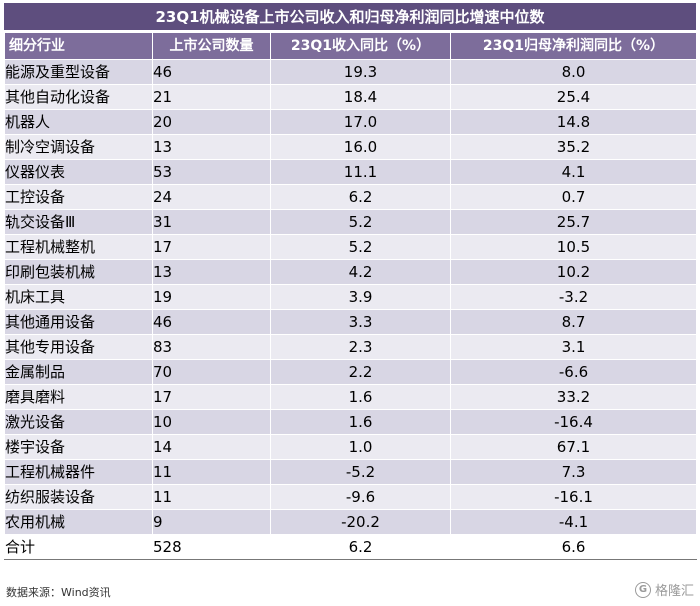 This screenshot has width=700, height=606. I want to click on table-title: 23Q1机械设备上市公司收入和归母净利润同比增速中位数, so click(350, 16).